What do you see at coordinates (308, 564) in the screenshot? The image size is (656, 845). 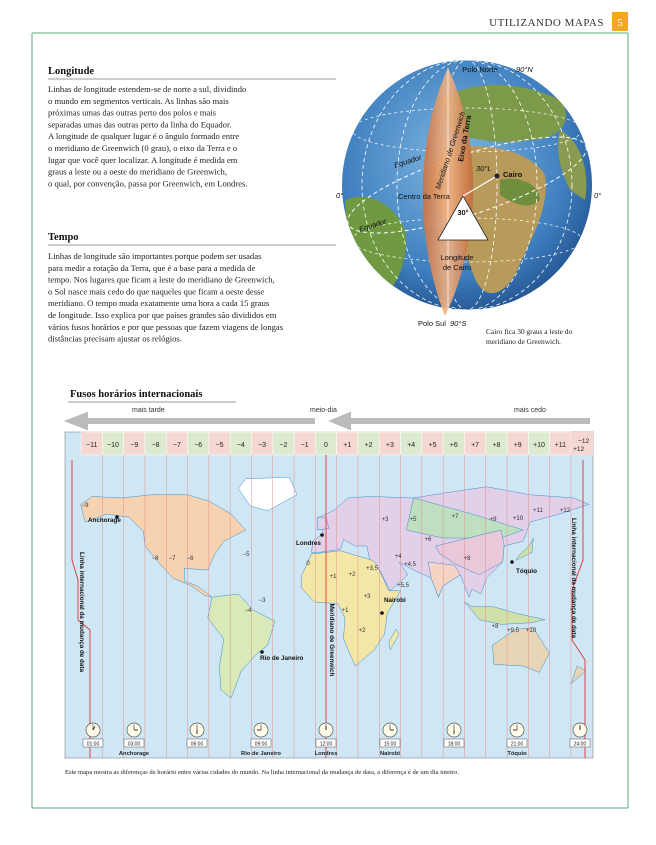 I see `zone-map-label: 0` at bounding box center [308, 564].